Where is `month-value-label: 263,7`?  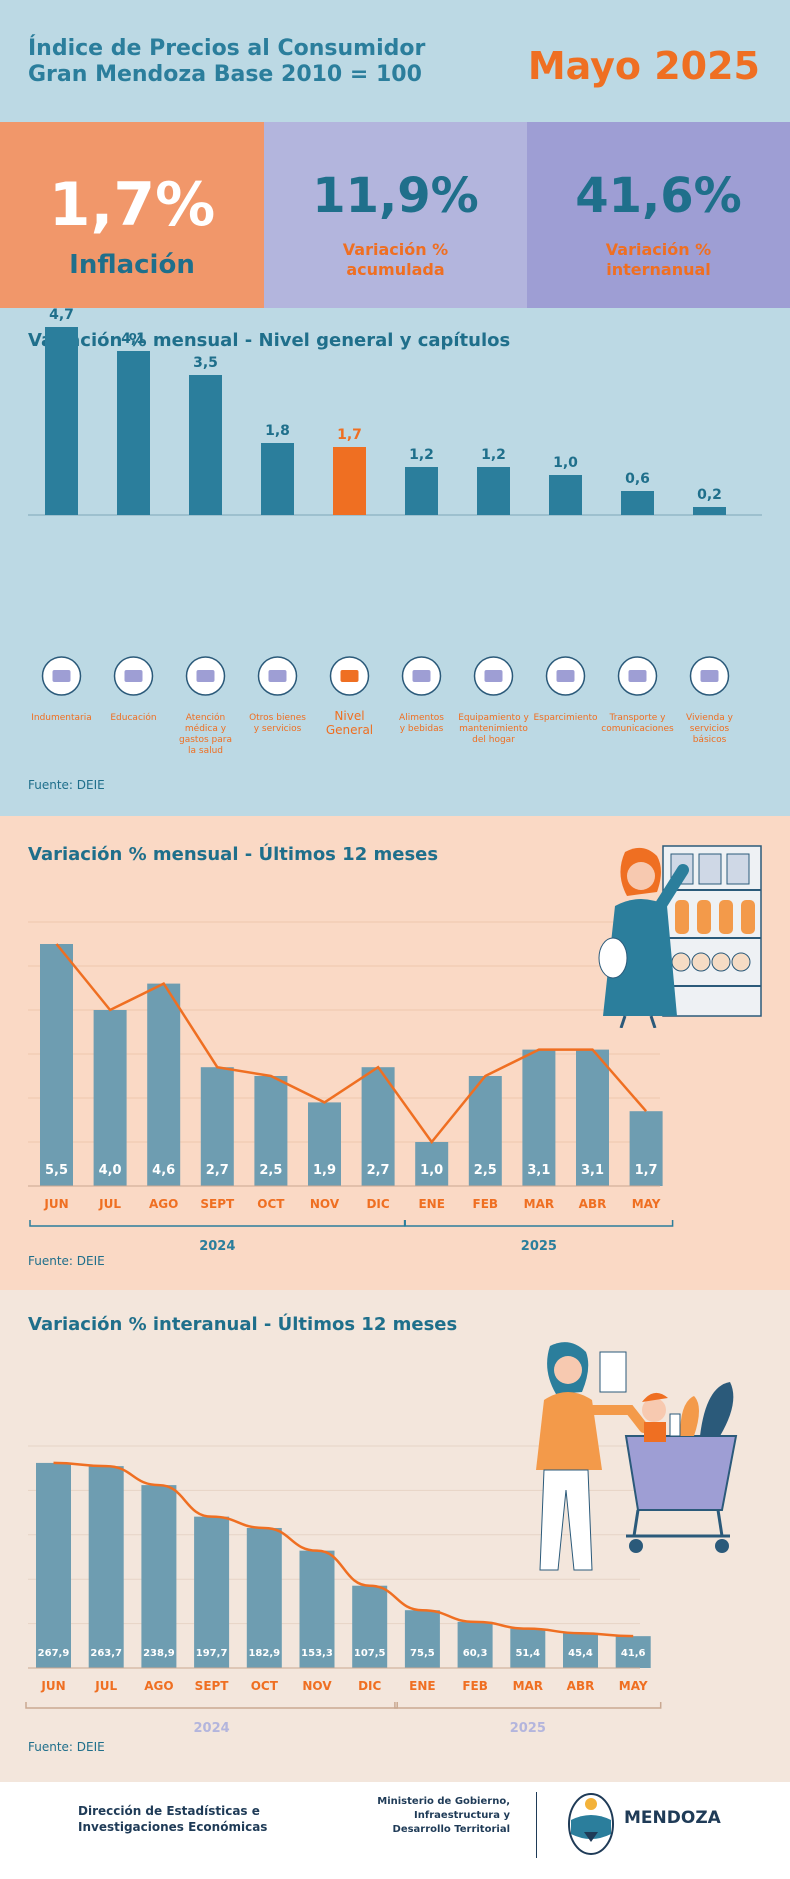 month-value-label: 263,7 is located at coordinates (106, 1653).